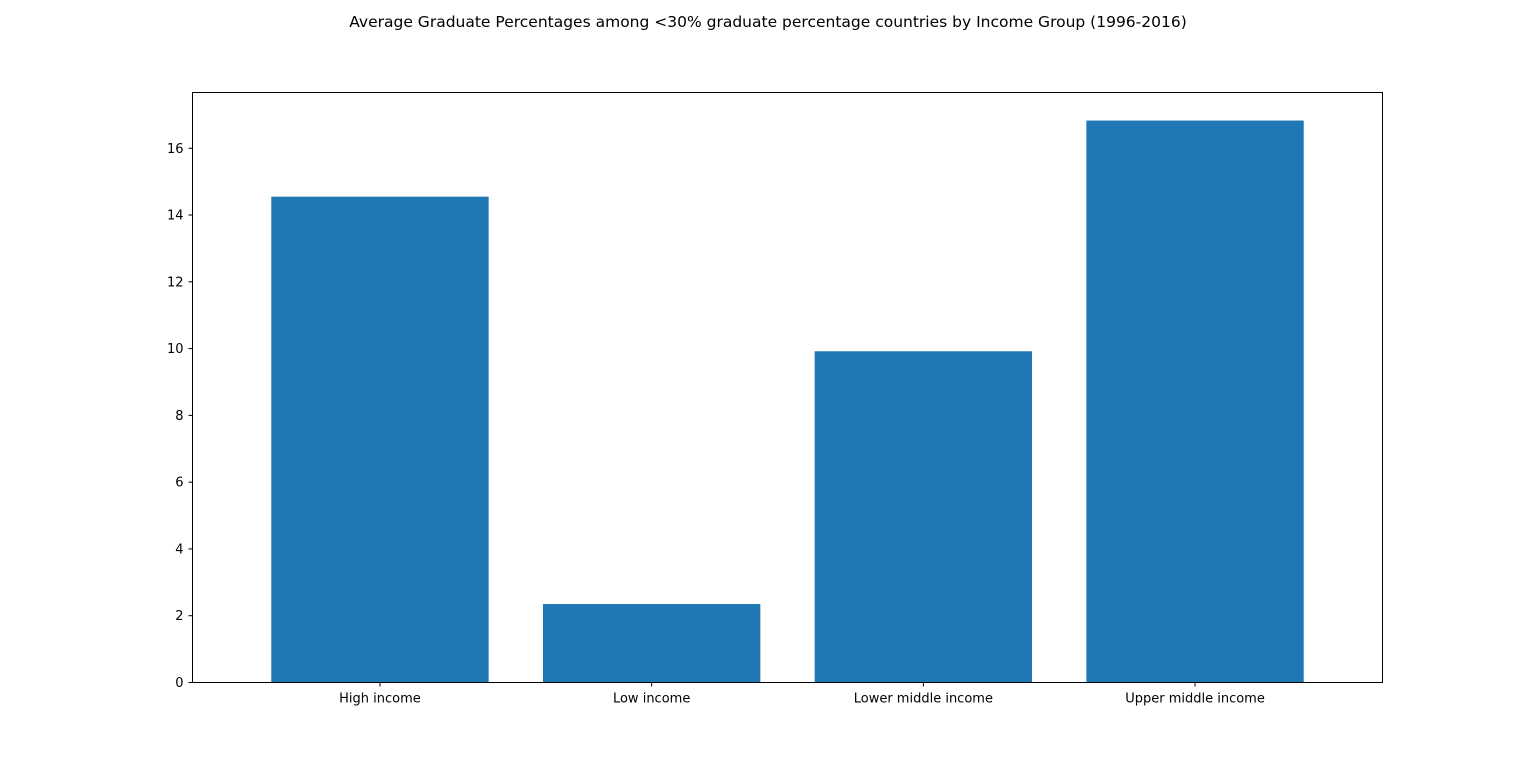 Image resolution: width=1536 pixels, height=767 pixels. Describe the element at coordinates (175, 349) in the screenshot. I see `y-tick-label: 10` at that location.